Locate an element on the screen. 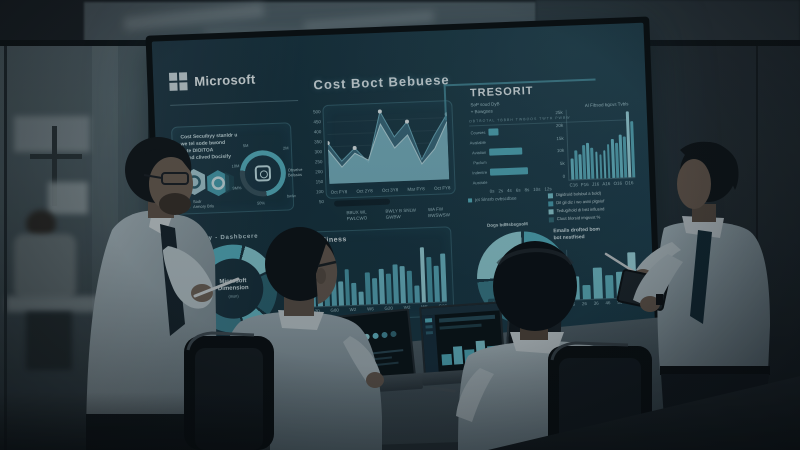  bullet-icon is located at coordinates (470, 200).